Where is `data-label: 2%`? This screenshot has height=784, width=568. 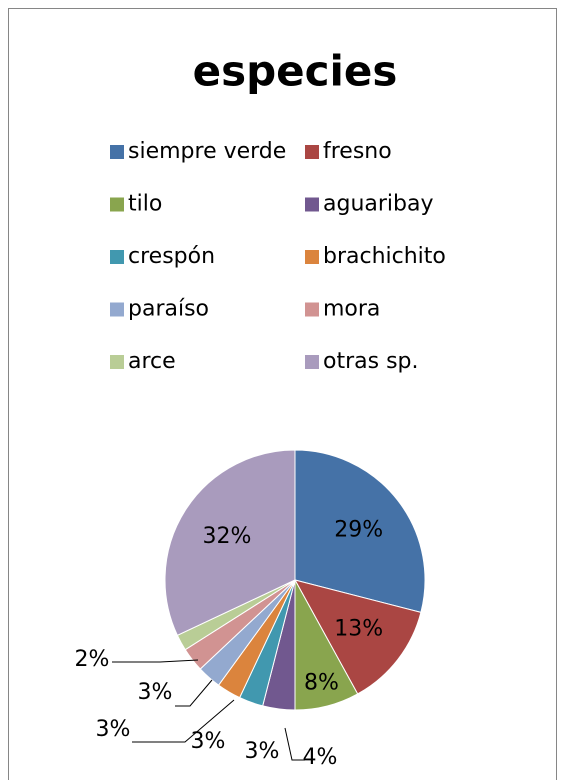
data-label: 2% is located at coordinates (92, 659).